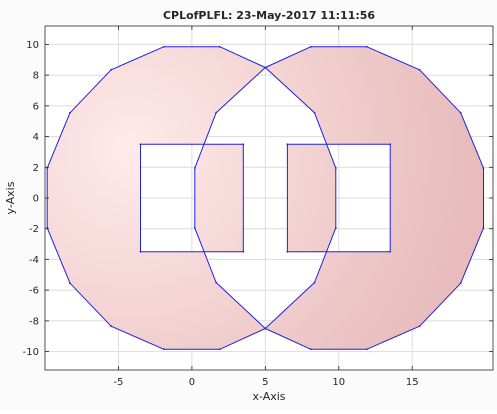 The image size is (497, 414). Describe the element at coordinates (36, 199) in the screenshot. I see `y-tick-label: 0` at that location.